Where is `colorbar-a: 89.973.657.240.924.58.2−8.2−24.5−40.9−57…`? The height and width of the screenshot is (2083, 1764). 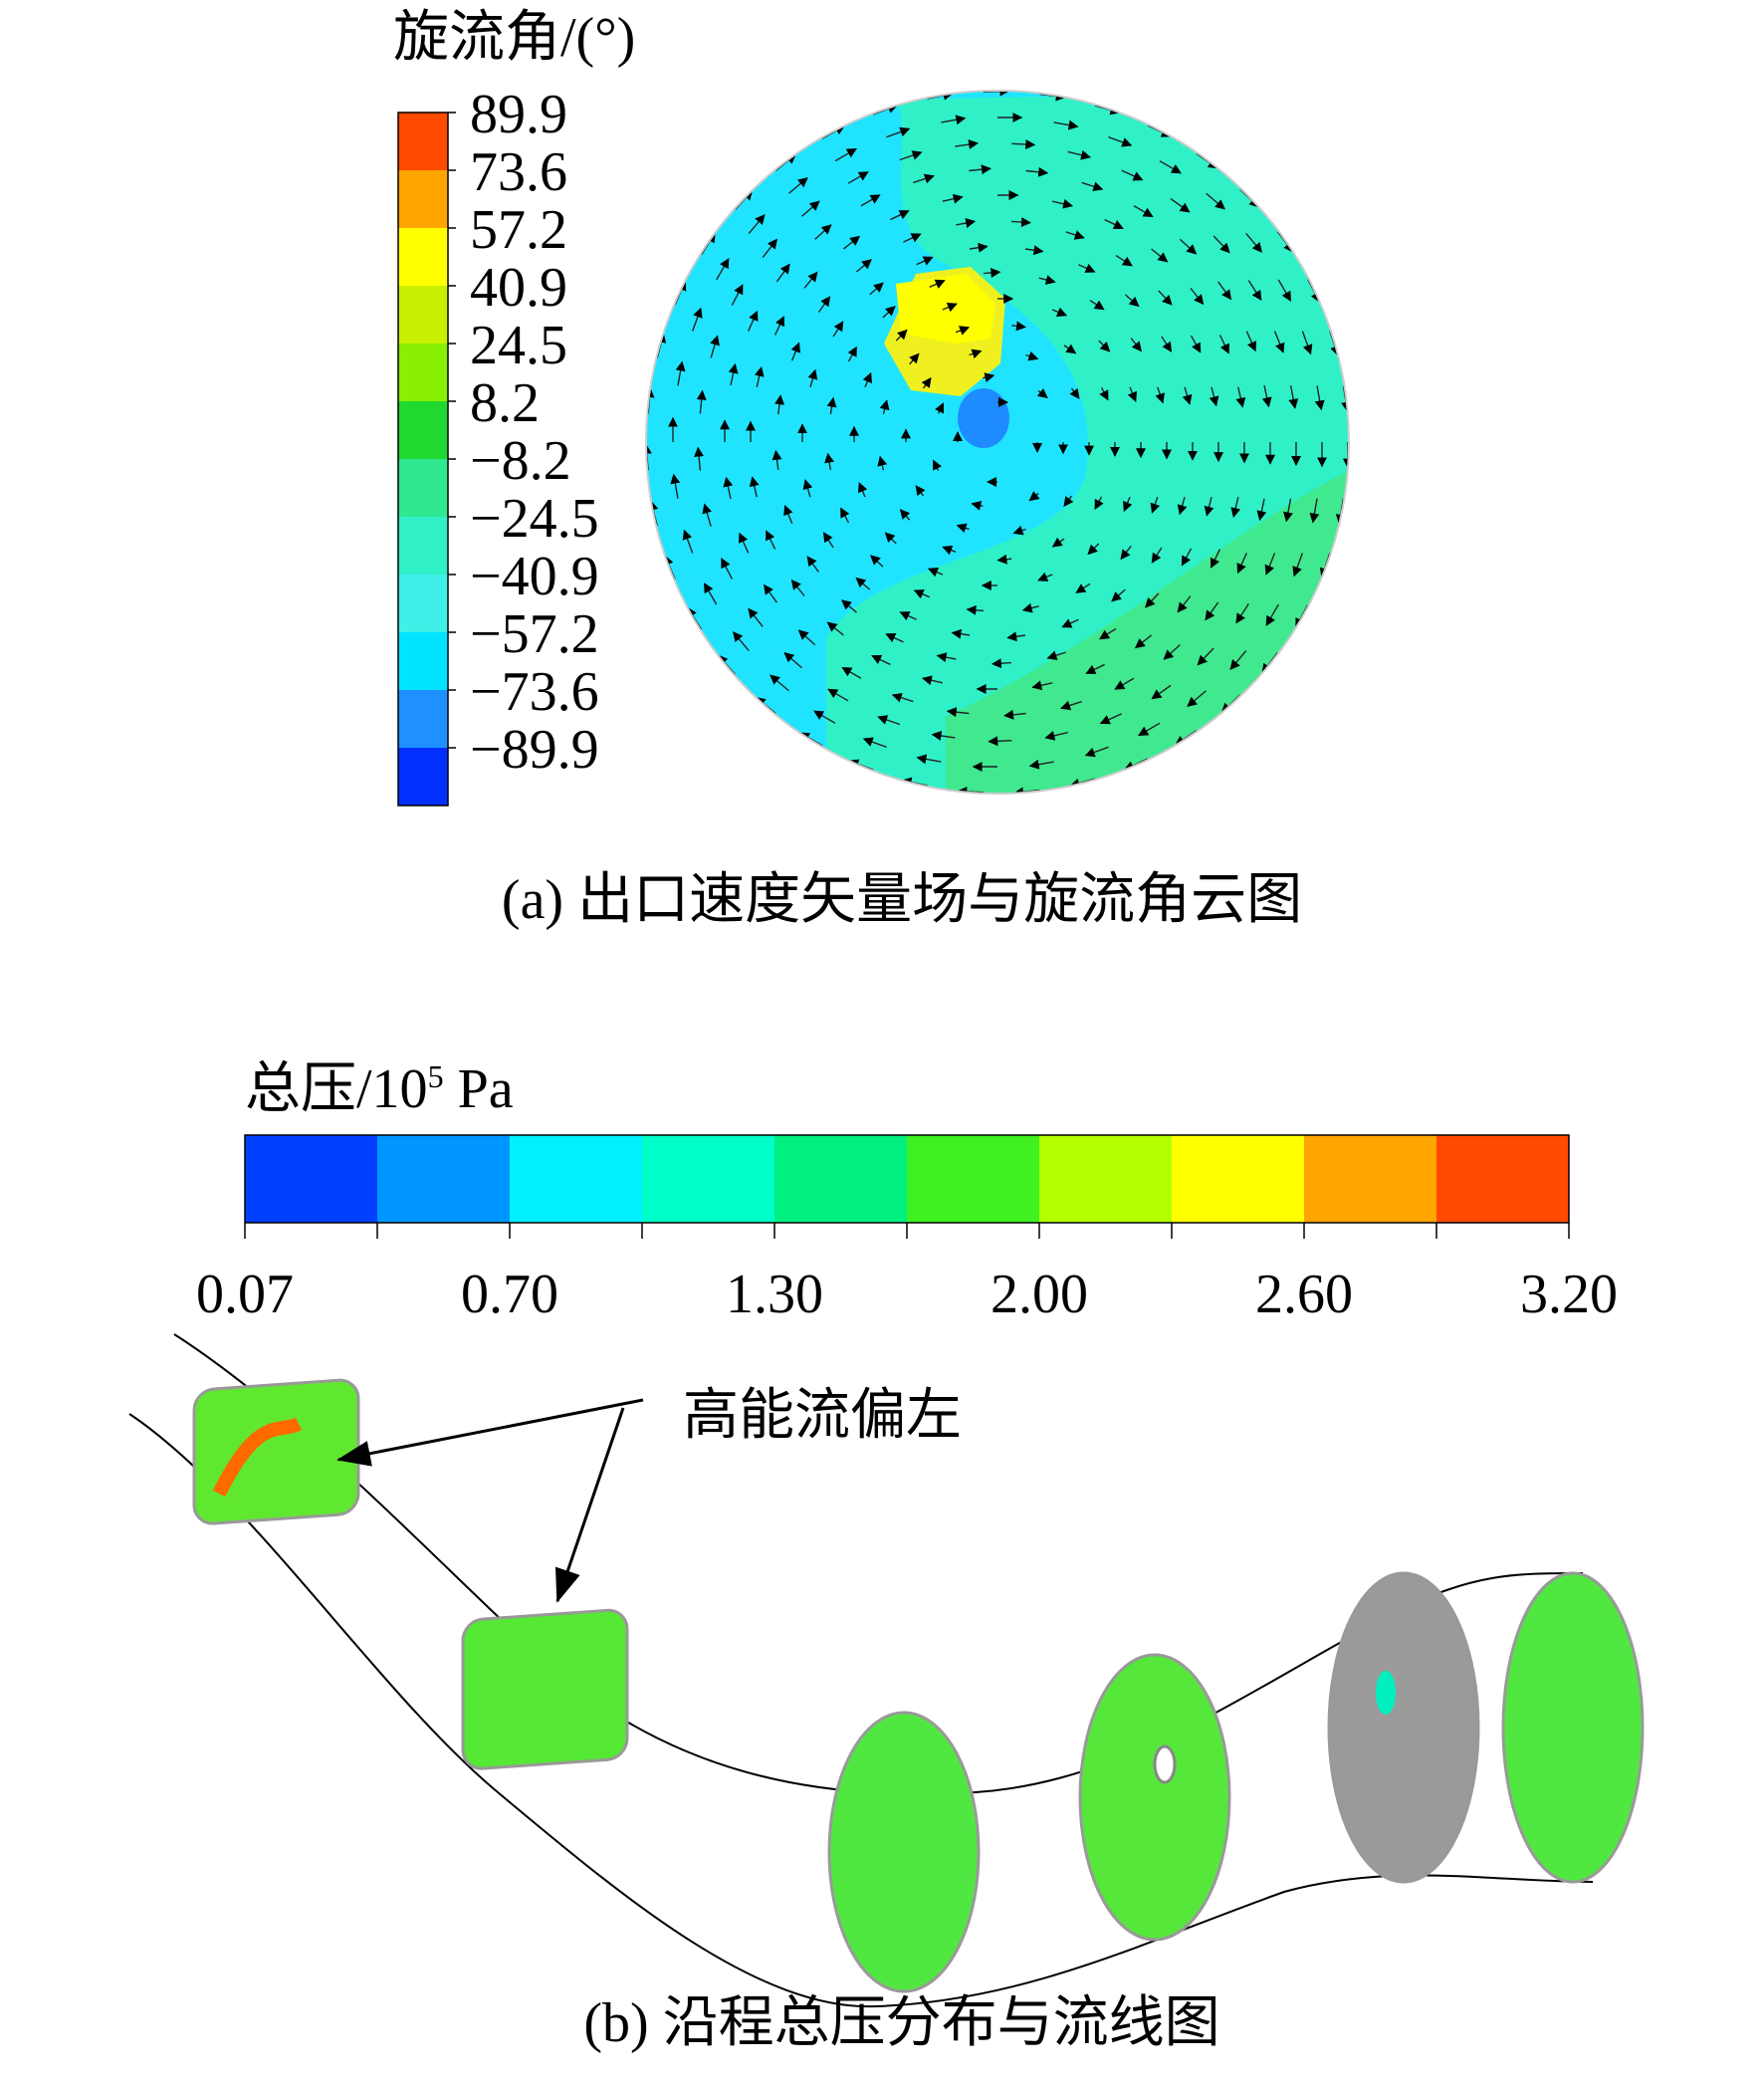
colorbar-a: 89.973.657.240.924.58.2−8.2−24.5−40.9−57… is located at coordinates (498, 446).